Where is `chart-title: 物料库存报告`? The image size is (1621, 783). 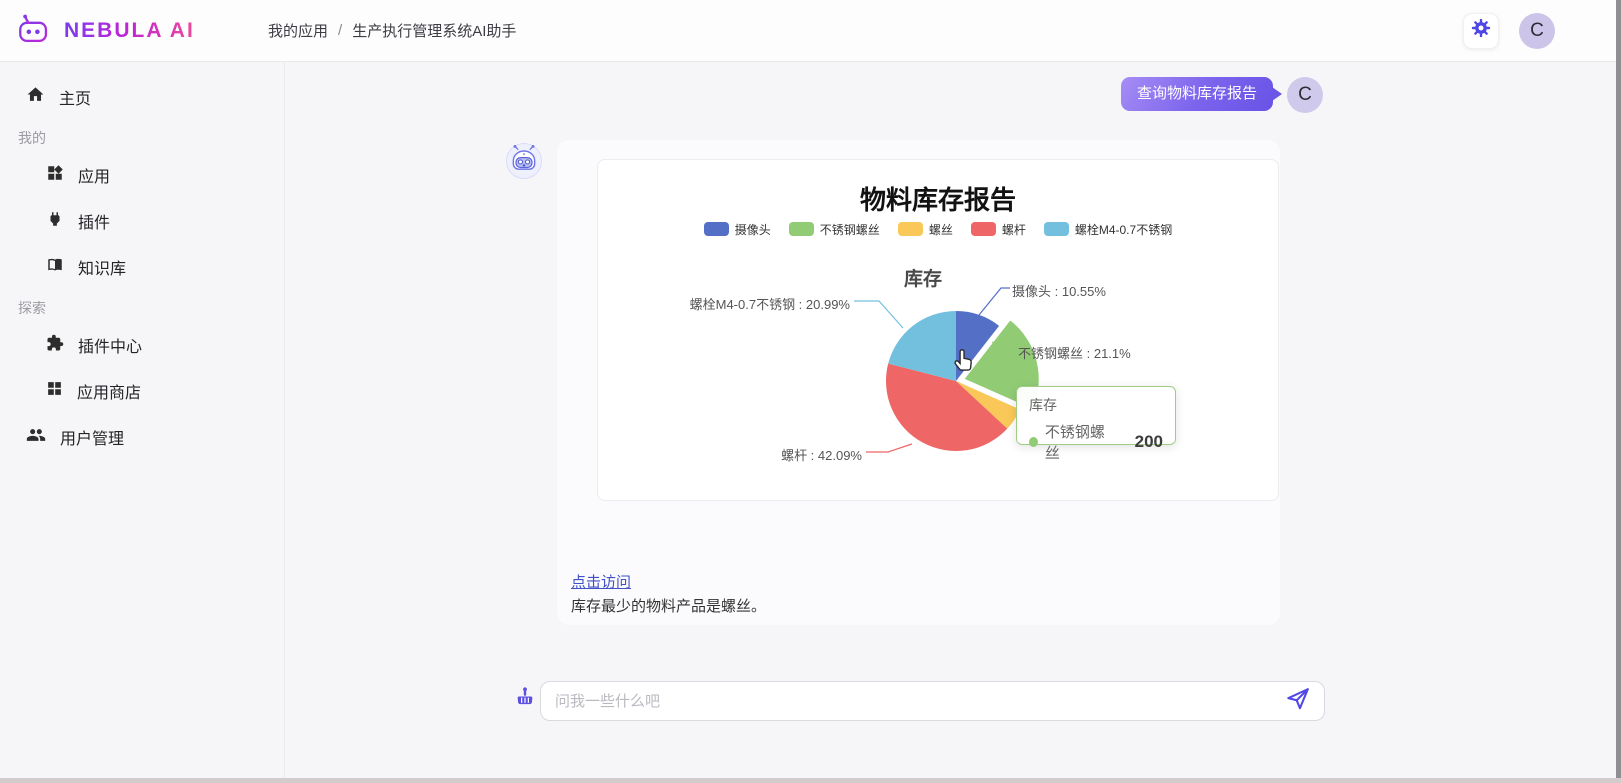
chart-title: 物料库存报告 is located at coordinates (937, 200).